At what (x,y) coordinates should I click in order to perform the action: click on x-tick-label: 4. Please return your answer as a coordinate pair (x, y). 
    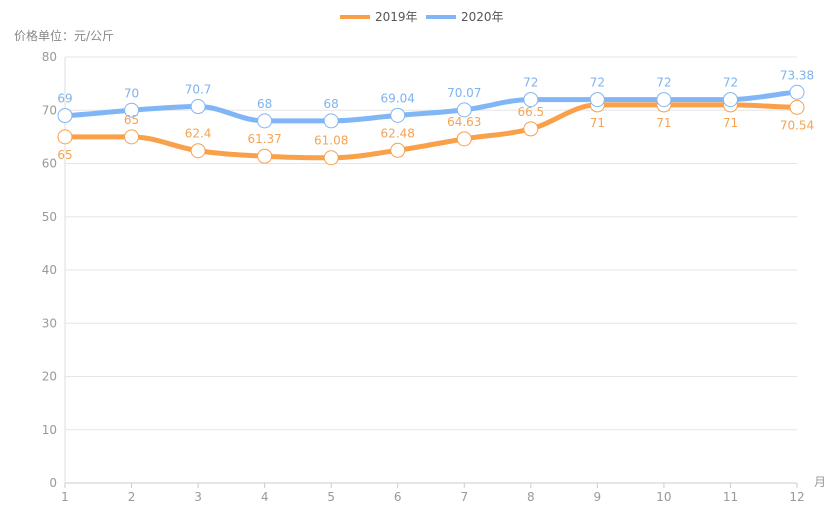
    Looking at the image, I should click on (265, 497).